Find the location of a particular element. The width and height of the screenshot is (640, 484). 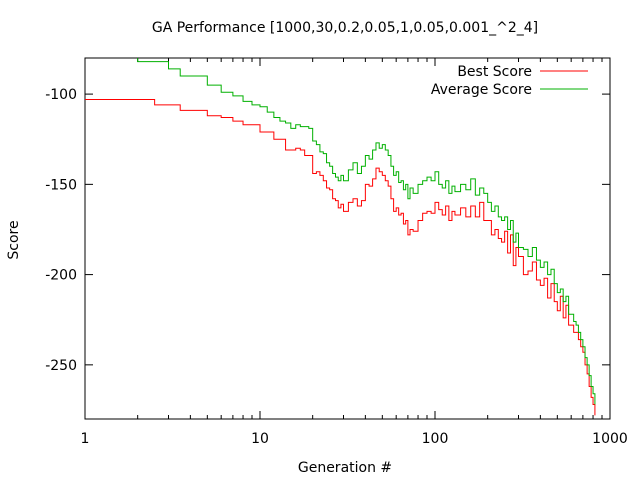

y-tick-label: -200 is located at coordinates (61, 276).